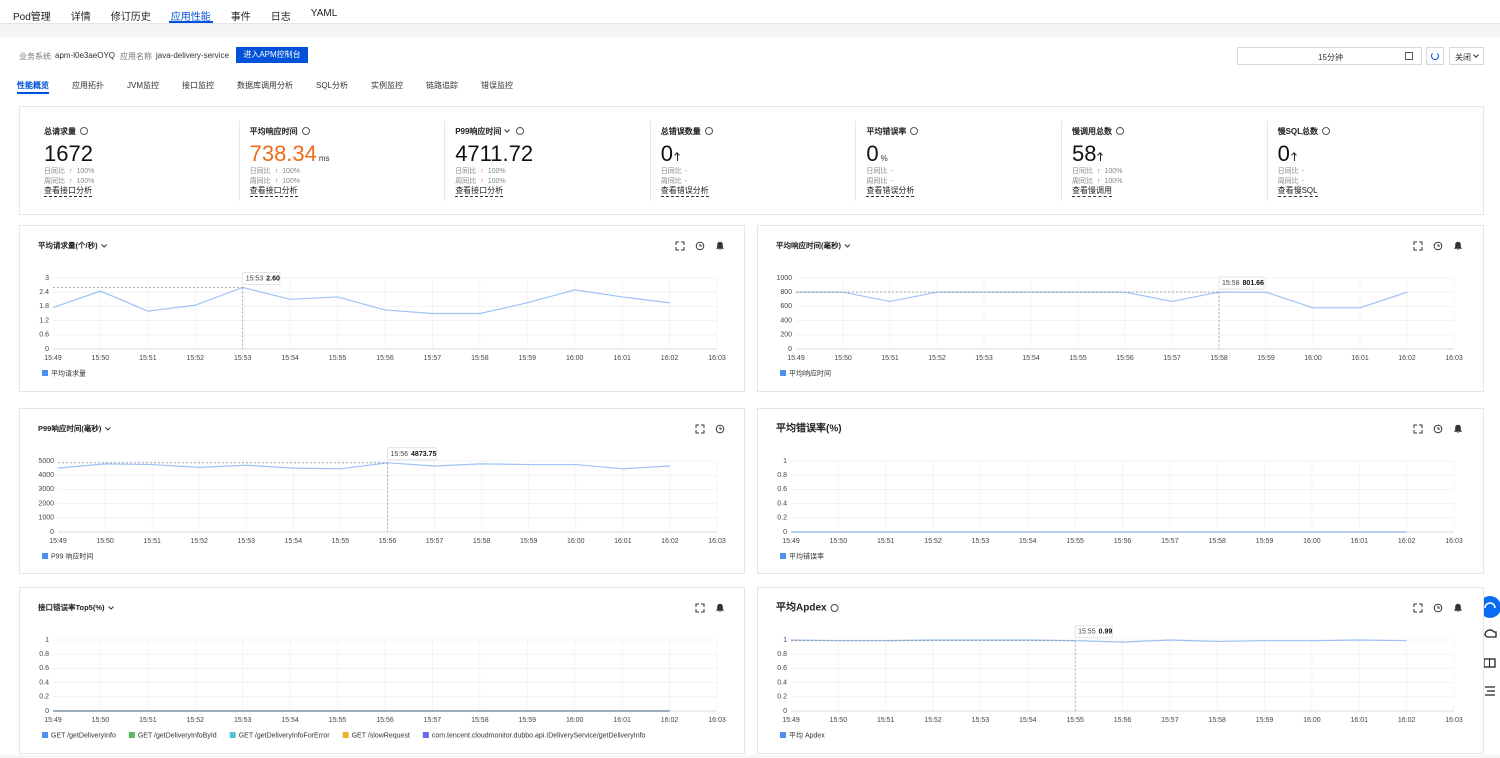 This screenshot has width=1500, height=758. Describe the element at coordinates (1490, 633) in the screenshot. I see `cloud-icon` at that location.